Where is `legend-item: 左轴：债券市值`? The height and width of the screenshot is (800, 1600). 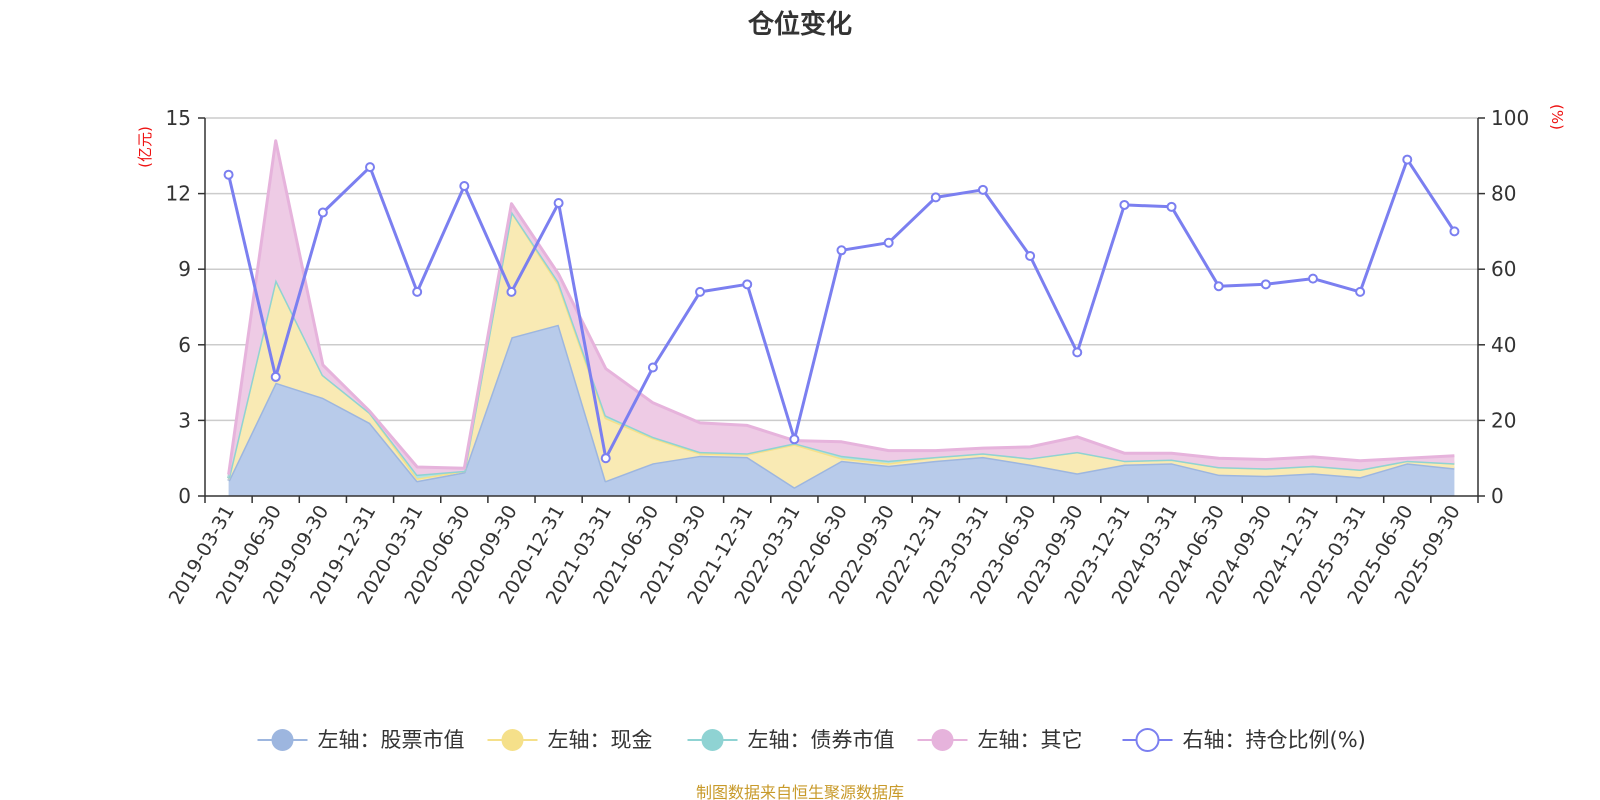 legend-item: 左轴：债券市值 is located at coordinates (791, 740).